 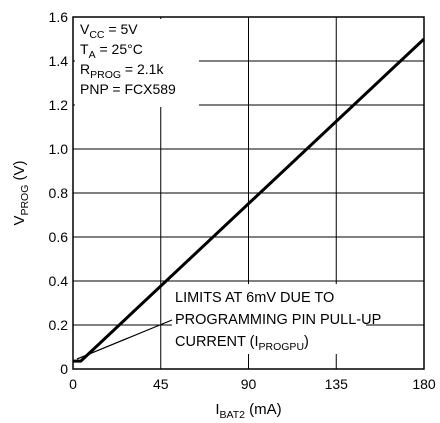 I want to click on y-tick-label: 0.8, so click(x=59, y=193).